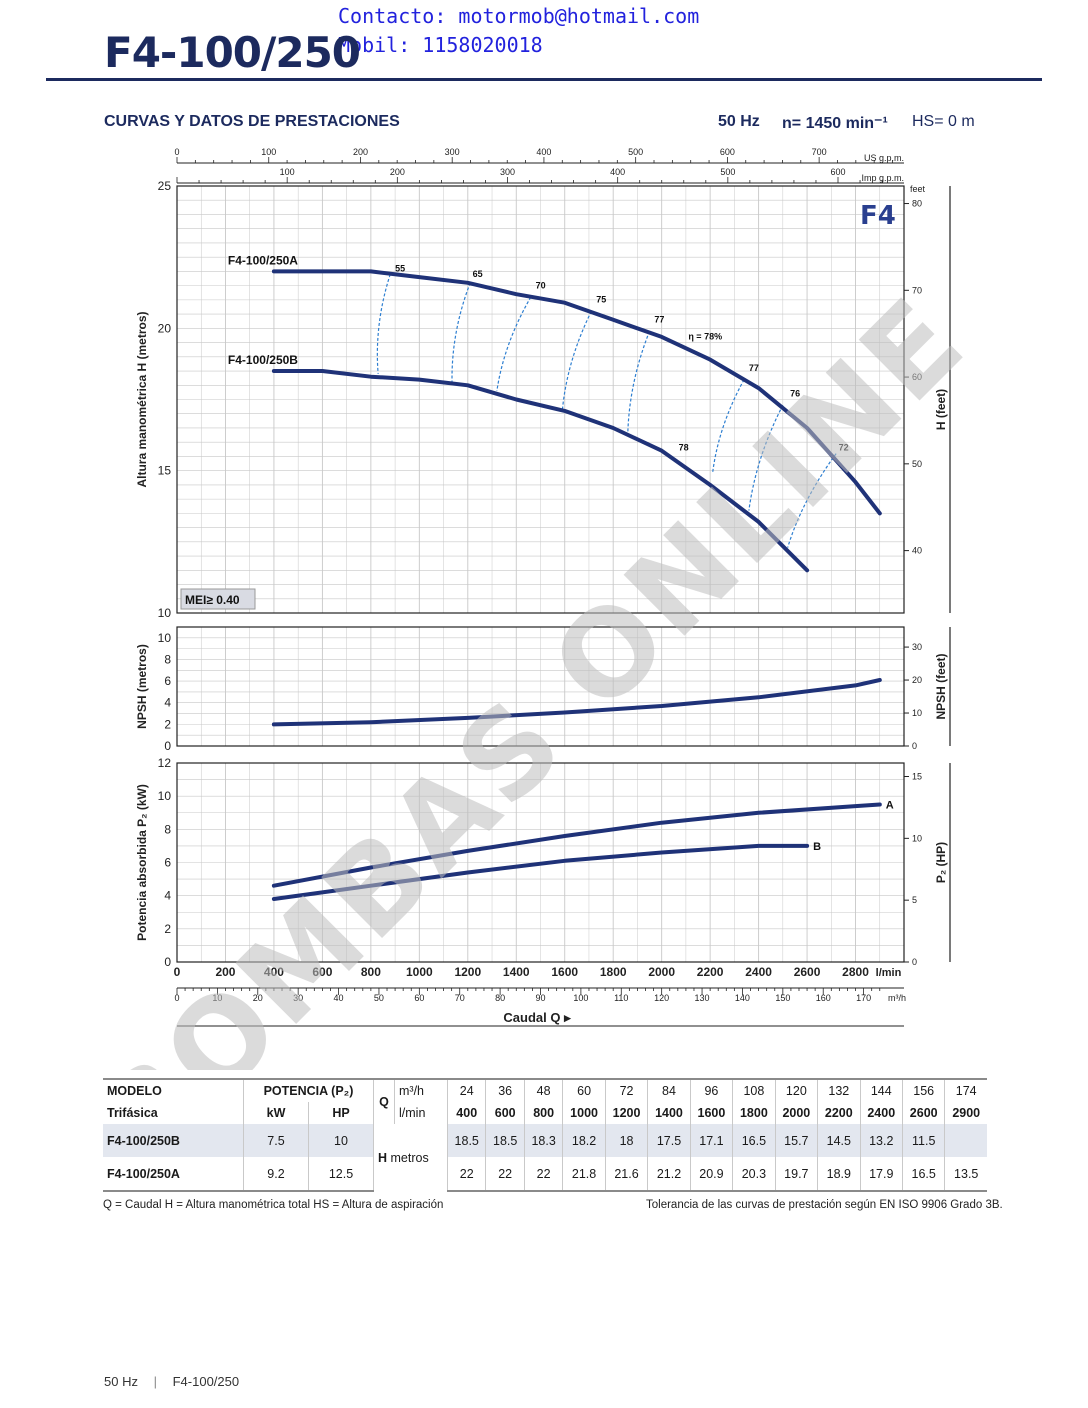 The width and height of the screenshot is (1088, 1408). What do you see at coordinates (167, 896) in the screenshot?
I see `power-ytick: 4` at bounding box center [167, 896].